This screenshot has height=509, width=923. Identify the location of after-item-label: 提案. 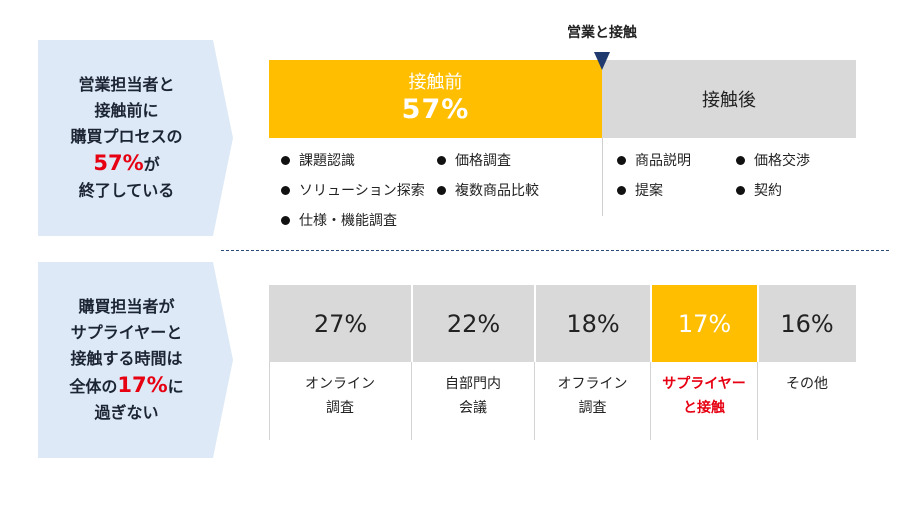
(649, 190).